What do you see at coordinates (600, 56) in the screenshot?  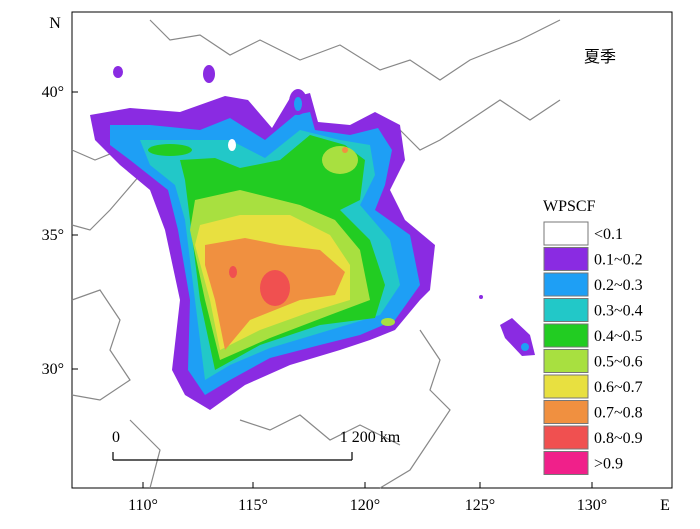 I see `season-title: 夏季` at bounding box center [600, 56].